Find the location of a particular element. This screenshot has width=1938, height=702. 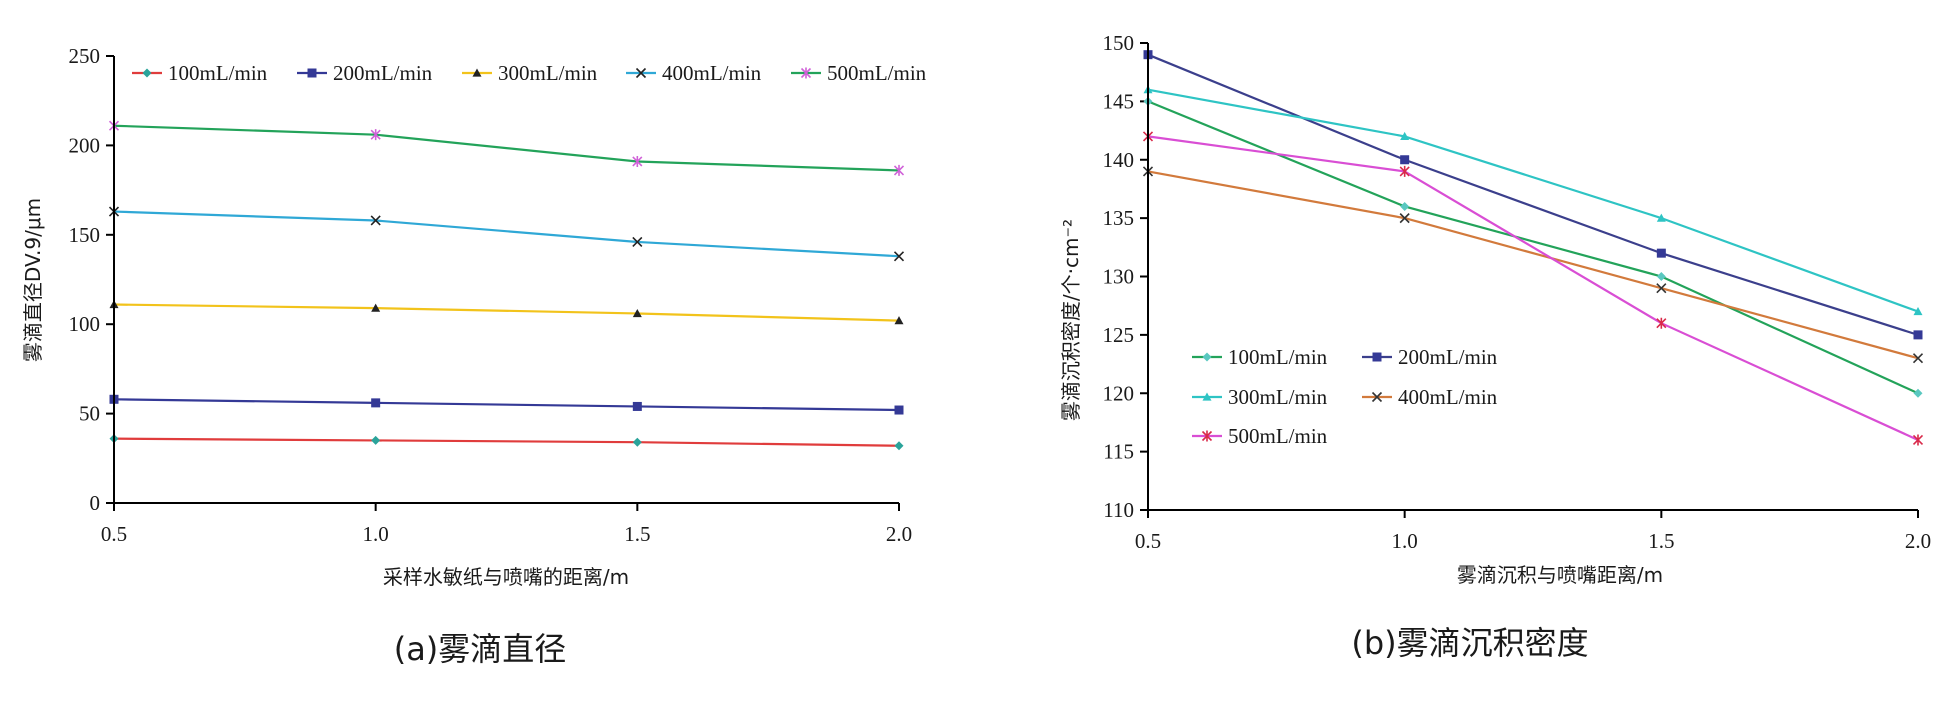

panel-b-legend-item: 300mL/min is located at coordinates (1260, 397).